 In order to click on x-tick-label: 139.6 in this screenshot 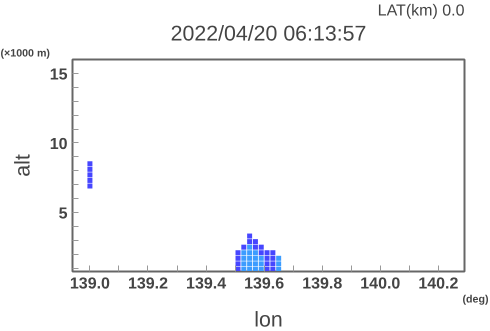, I will do `click(264, 284)`.